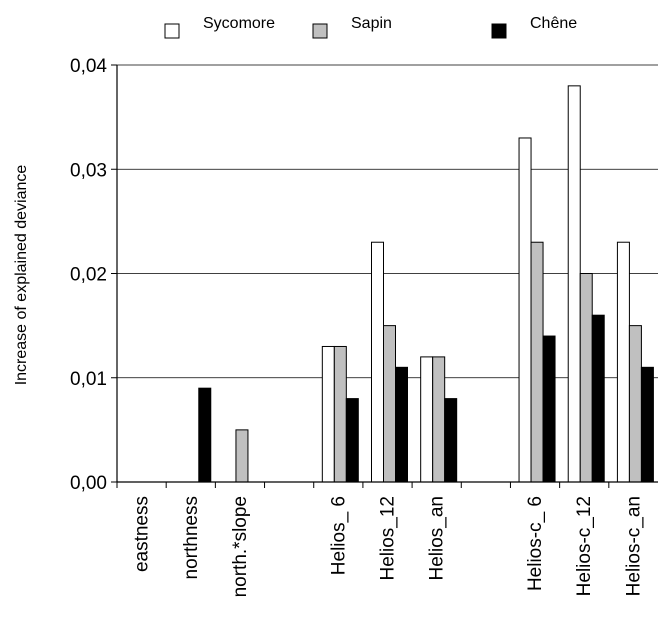 This screenshot has width=658, height=635. I want to click on legend: Sycomore Sapin Chêne, so click(370, 27).